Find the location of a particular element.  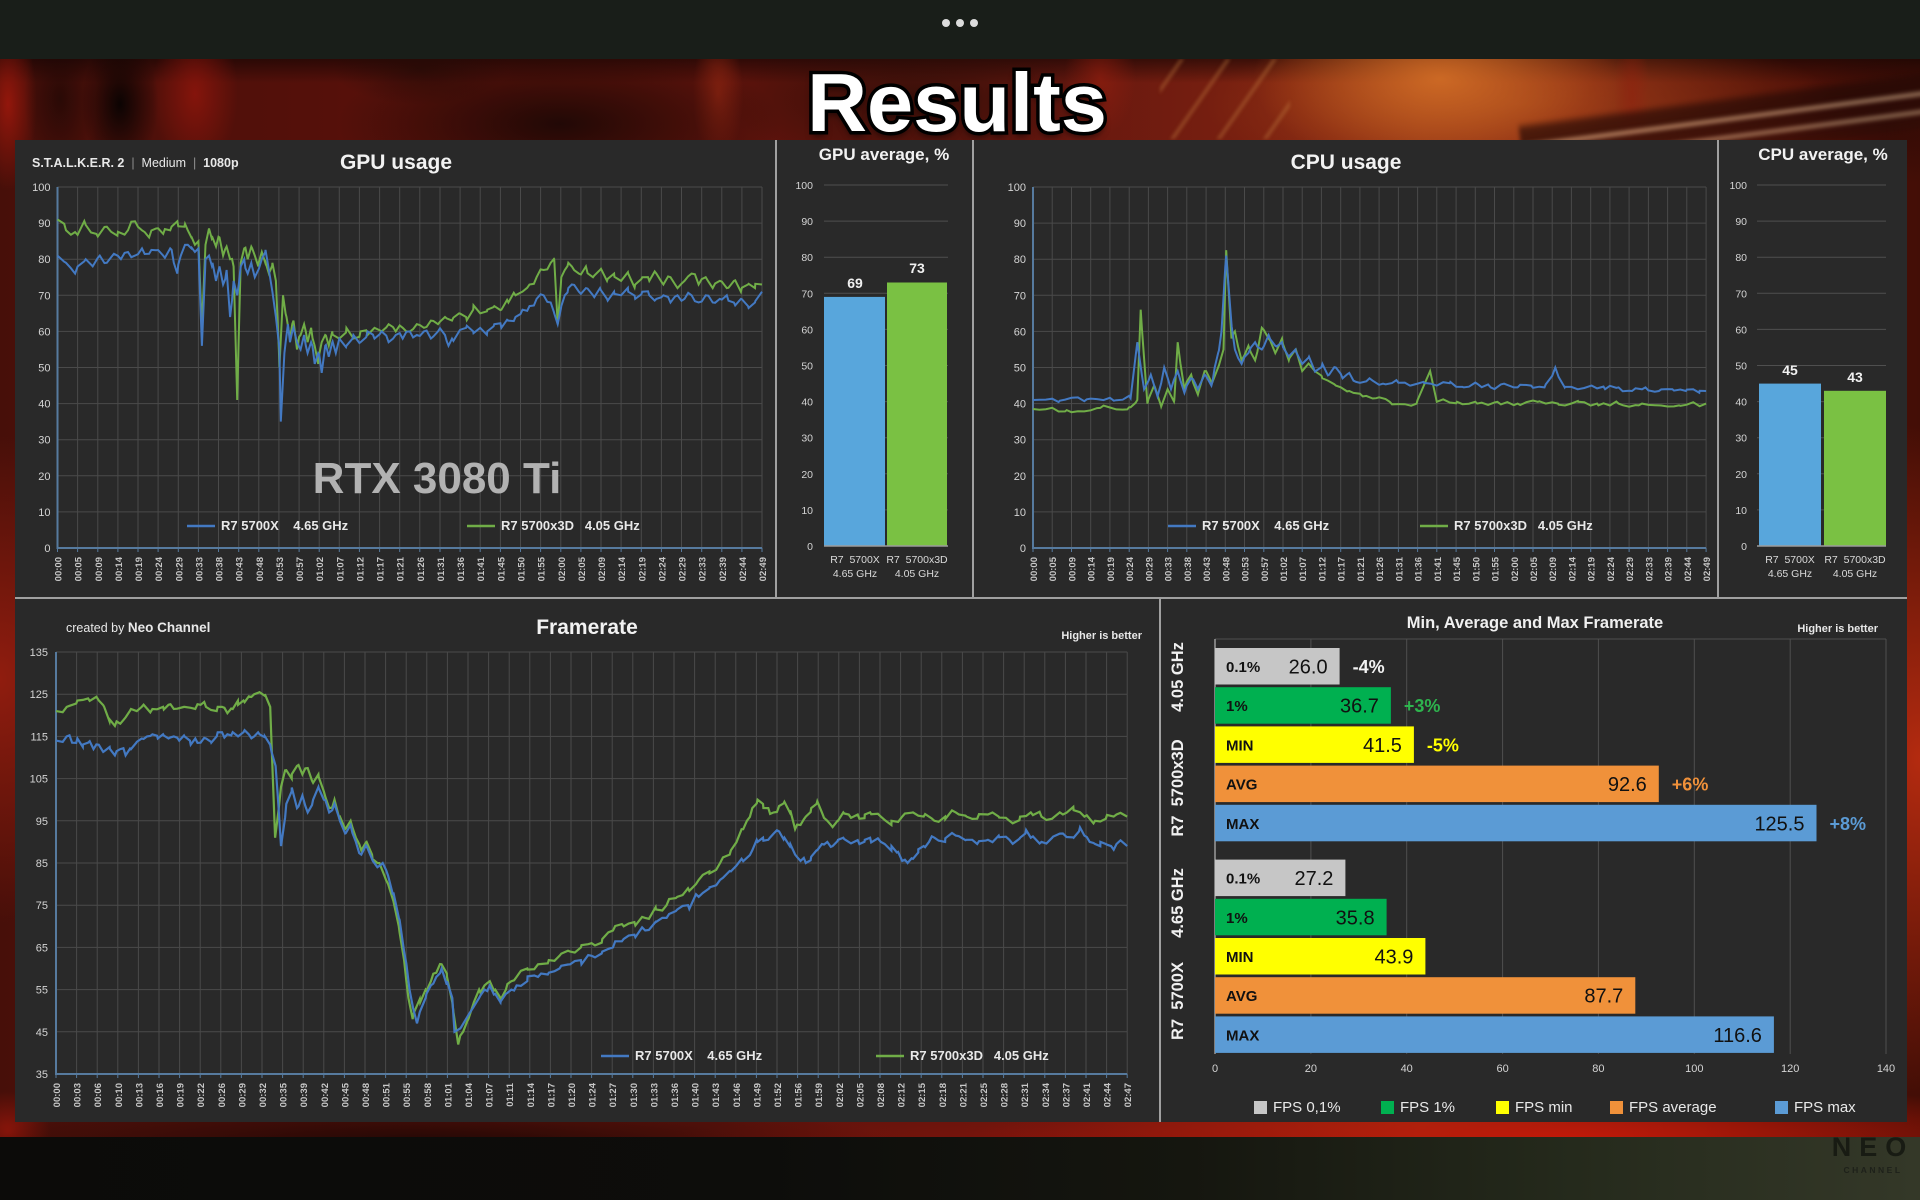

svg-text: Min, Average and Max Framerate is located at coordinates (1535, 623).